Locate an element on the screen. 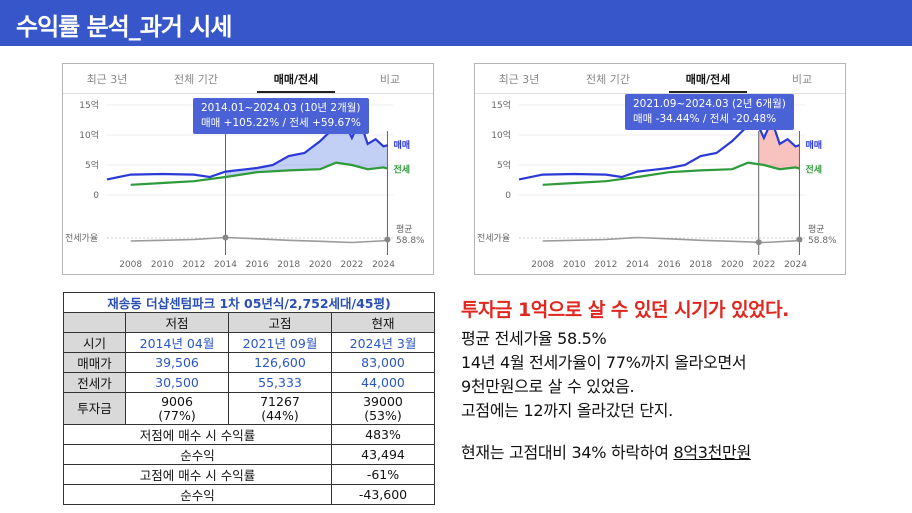  x-tick-label: 2020 is located at coordinates (320, 265).